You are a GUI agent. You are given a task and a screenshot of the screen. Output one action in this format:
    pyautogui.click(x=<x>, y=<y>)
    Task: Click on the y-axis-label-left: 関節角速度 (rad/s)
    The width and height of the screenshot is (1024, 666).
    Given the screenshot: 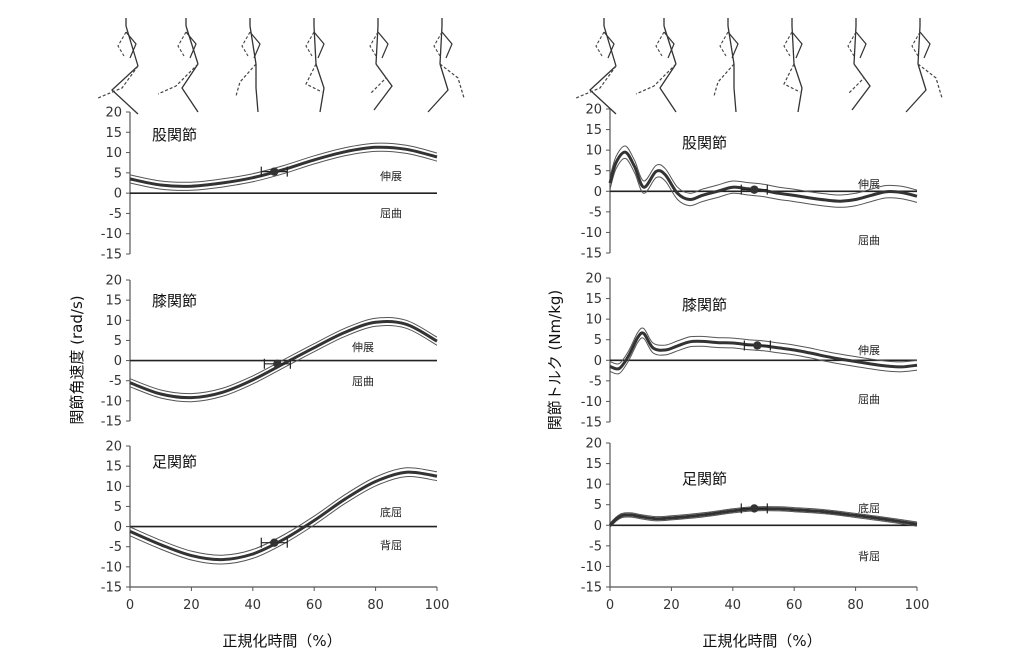 What is the action you would take?
    pyautogui.click(x=77, y=359)
    